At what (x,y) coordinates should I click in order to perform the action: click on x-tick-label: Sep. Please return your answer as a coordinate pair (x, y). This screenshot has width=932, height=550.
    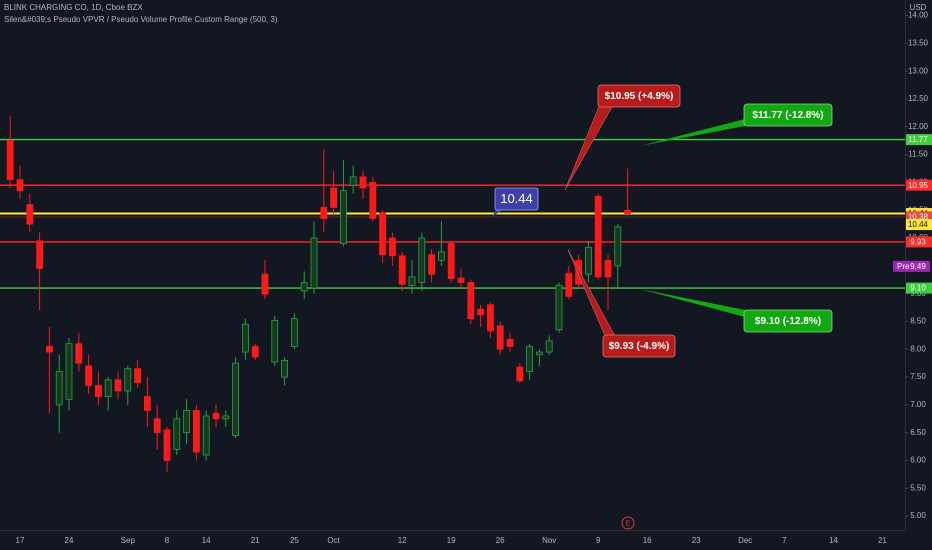
    Looking at the image, I should click on (128, 540).